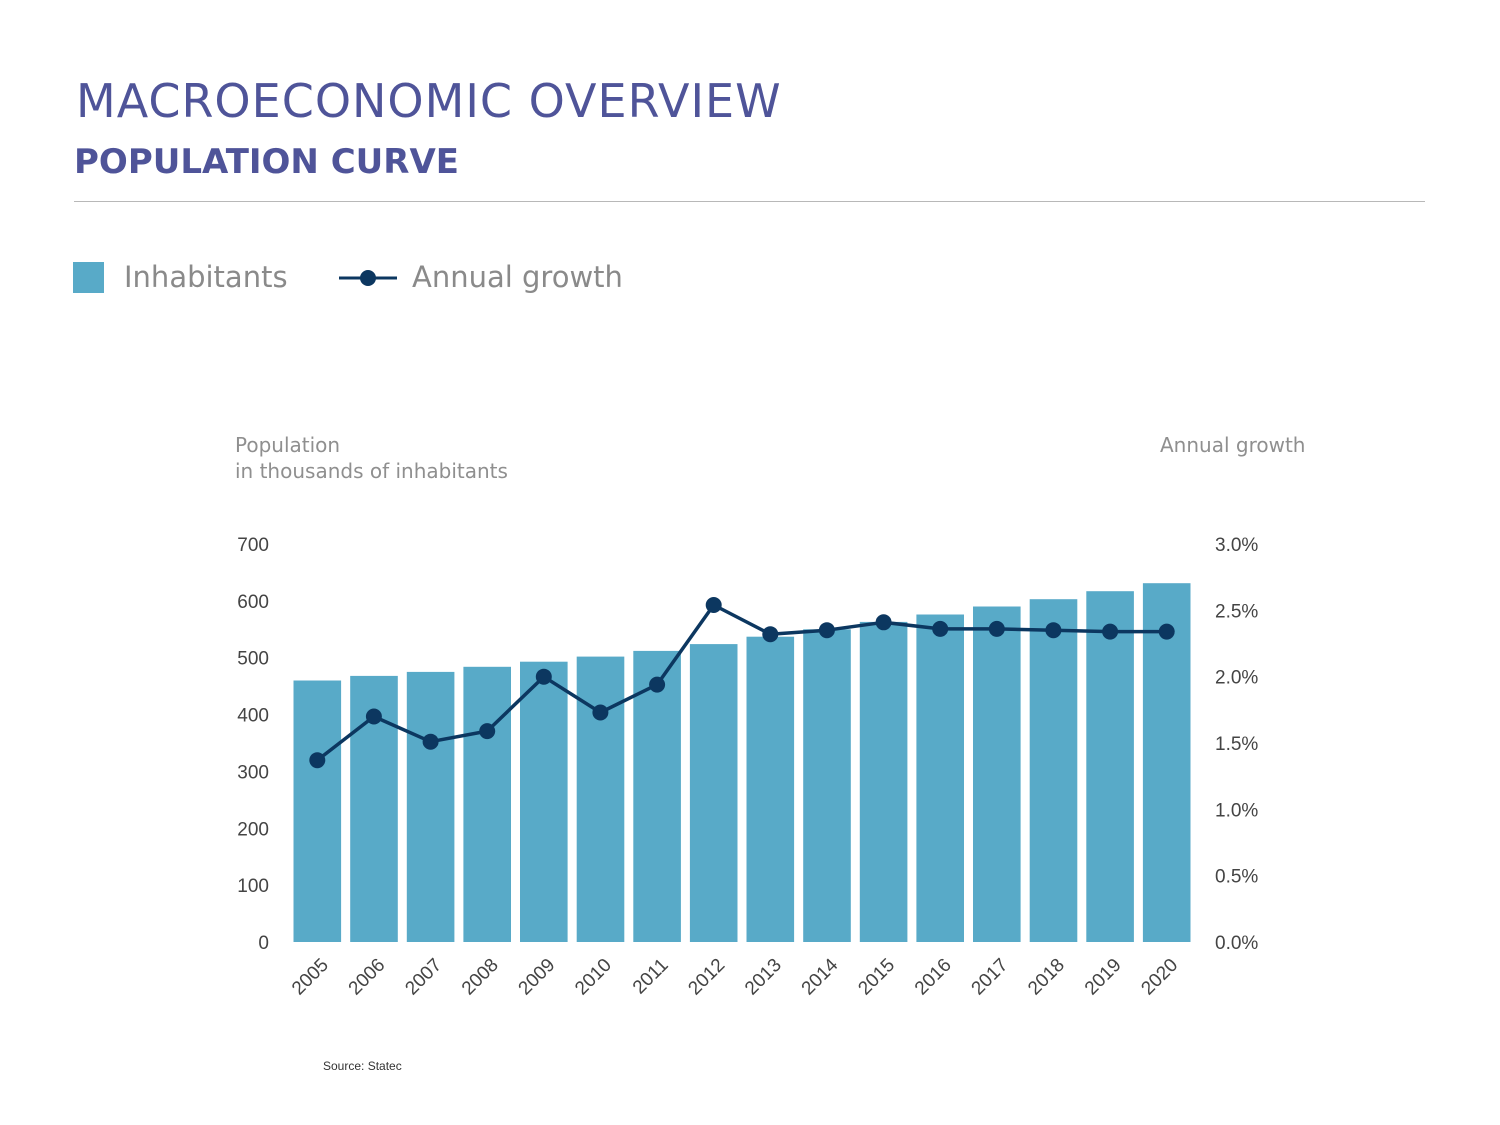 The width and height of the screenshot is (1500, 1125). I want to click on left-tick-label: 100, so click(253, 886).